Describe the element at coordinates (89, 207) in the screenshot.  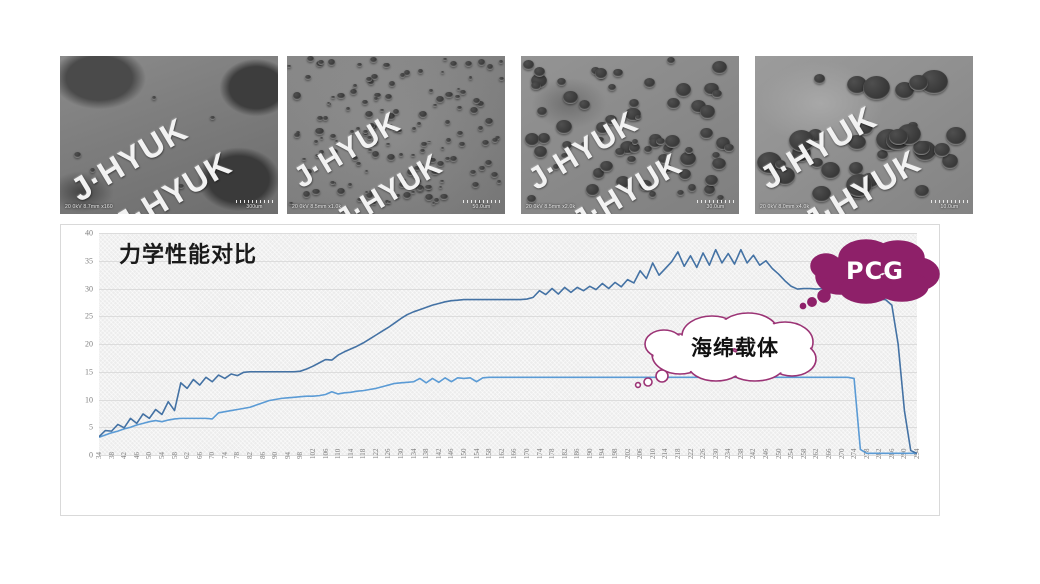
I see `sem-caption-left-1: 20 0kV 8.7mm x160` at that location.